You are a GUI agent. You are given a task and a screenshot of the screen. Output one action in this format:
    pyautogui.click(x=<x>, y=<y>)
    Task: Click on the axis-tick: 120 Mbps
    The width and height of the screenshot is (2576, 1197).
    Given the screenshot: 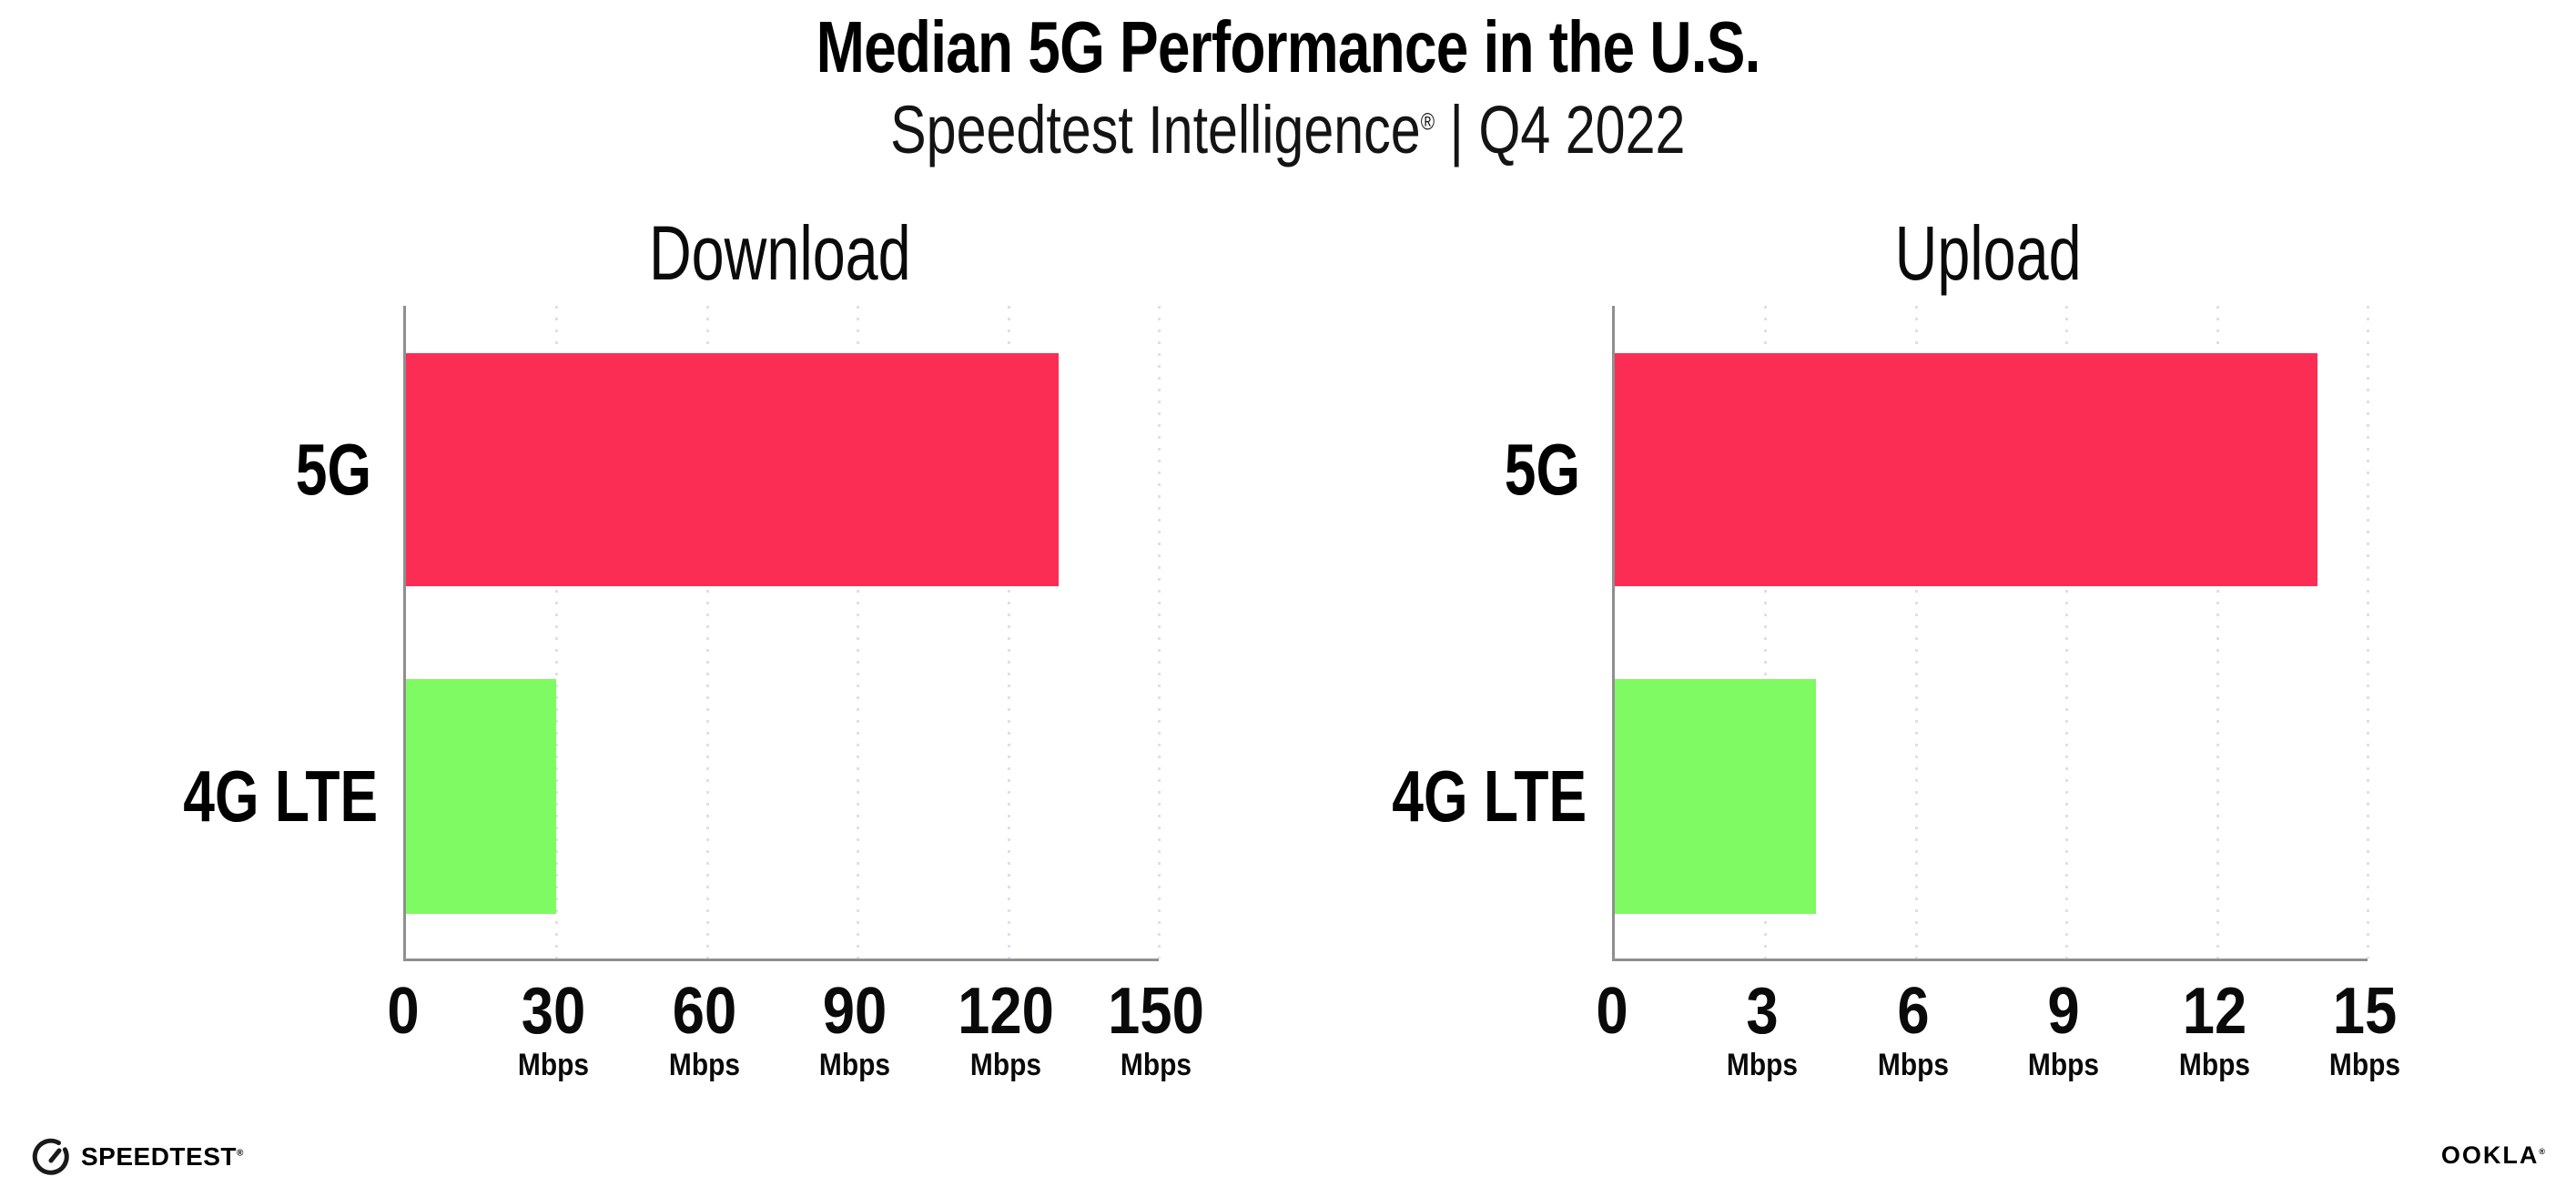 What is the action you would take?
    pyautogui.click(x=1005, y=1028)
    